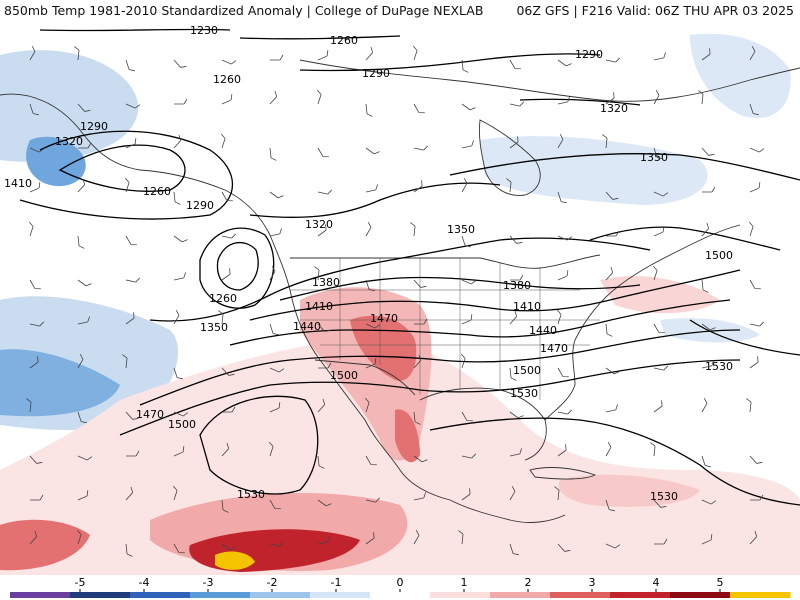 This screenshot has width=800, height=600. Describe the element at coordinates (126, 175) in the screenshot. I see `contour-1290-gulf` at that location.